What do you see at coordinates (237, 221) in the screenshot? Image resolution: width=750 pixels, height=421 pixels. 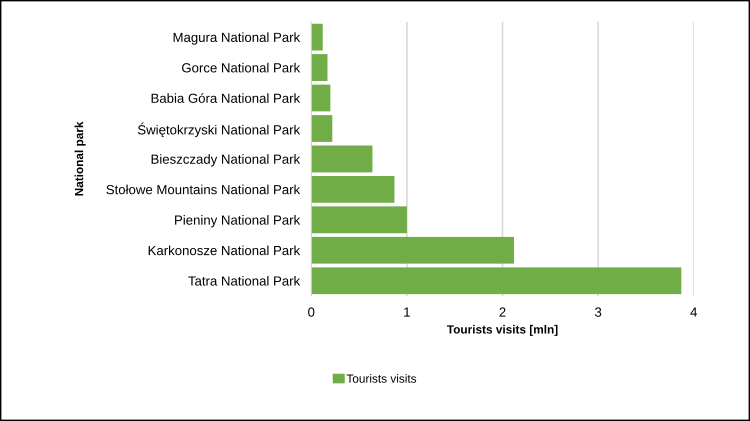 I see `y-tick-label: Pieniny National Park` at bounding box center [237, 221].